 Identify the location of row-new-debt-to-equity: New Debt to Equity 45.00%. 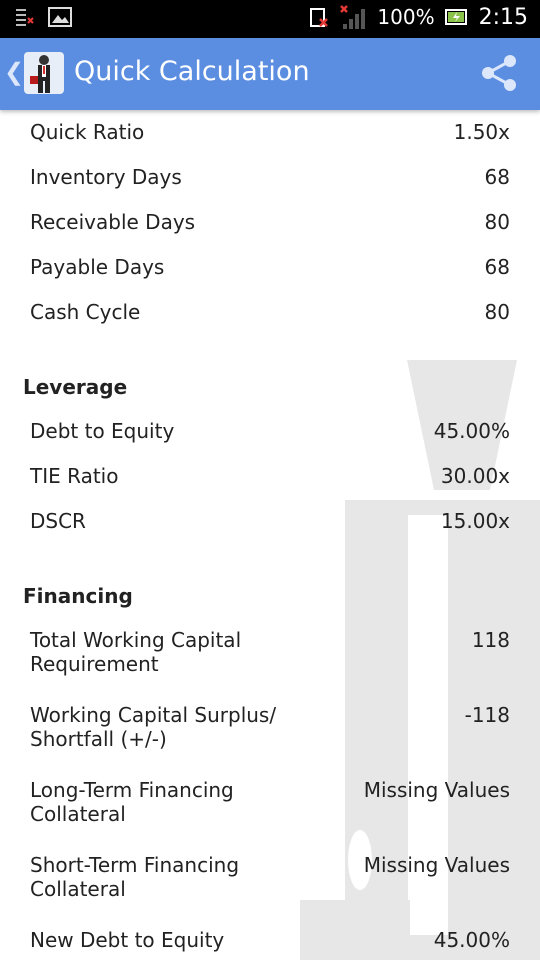
(270, 940).